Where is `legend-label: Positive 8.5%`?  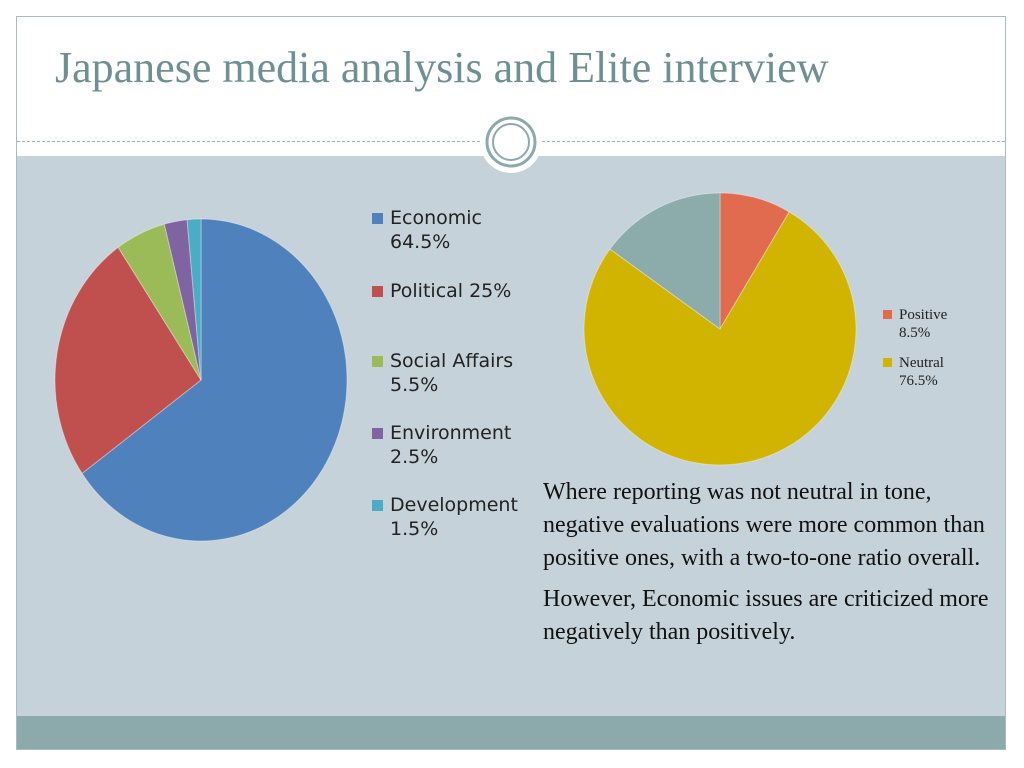 legend-label: Positive 8.5% is located at coordinates (939, 324).